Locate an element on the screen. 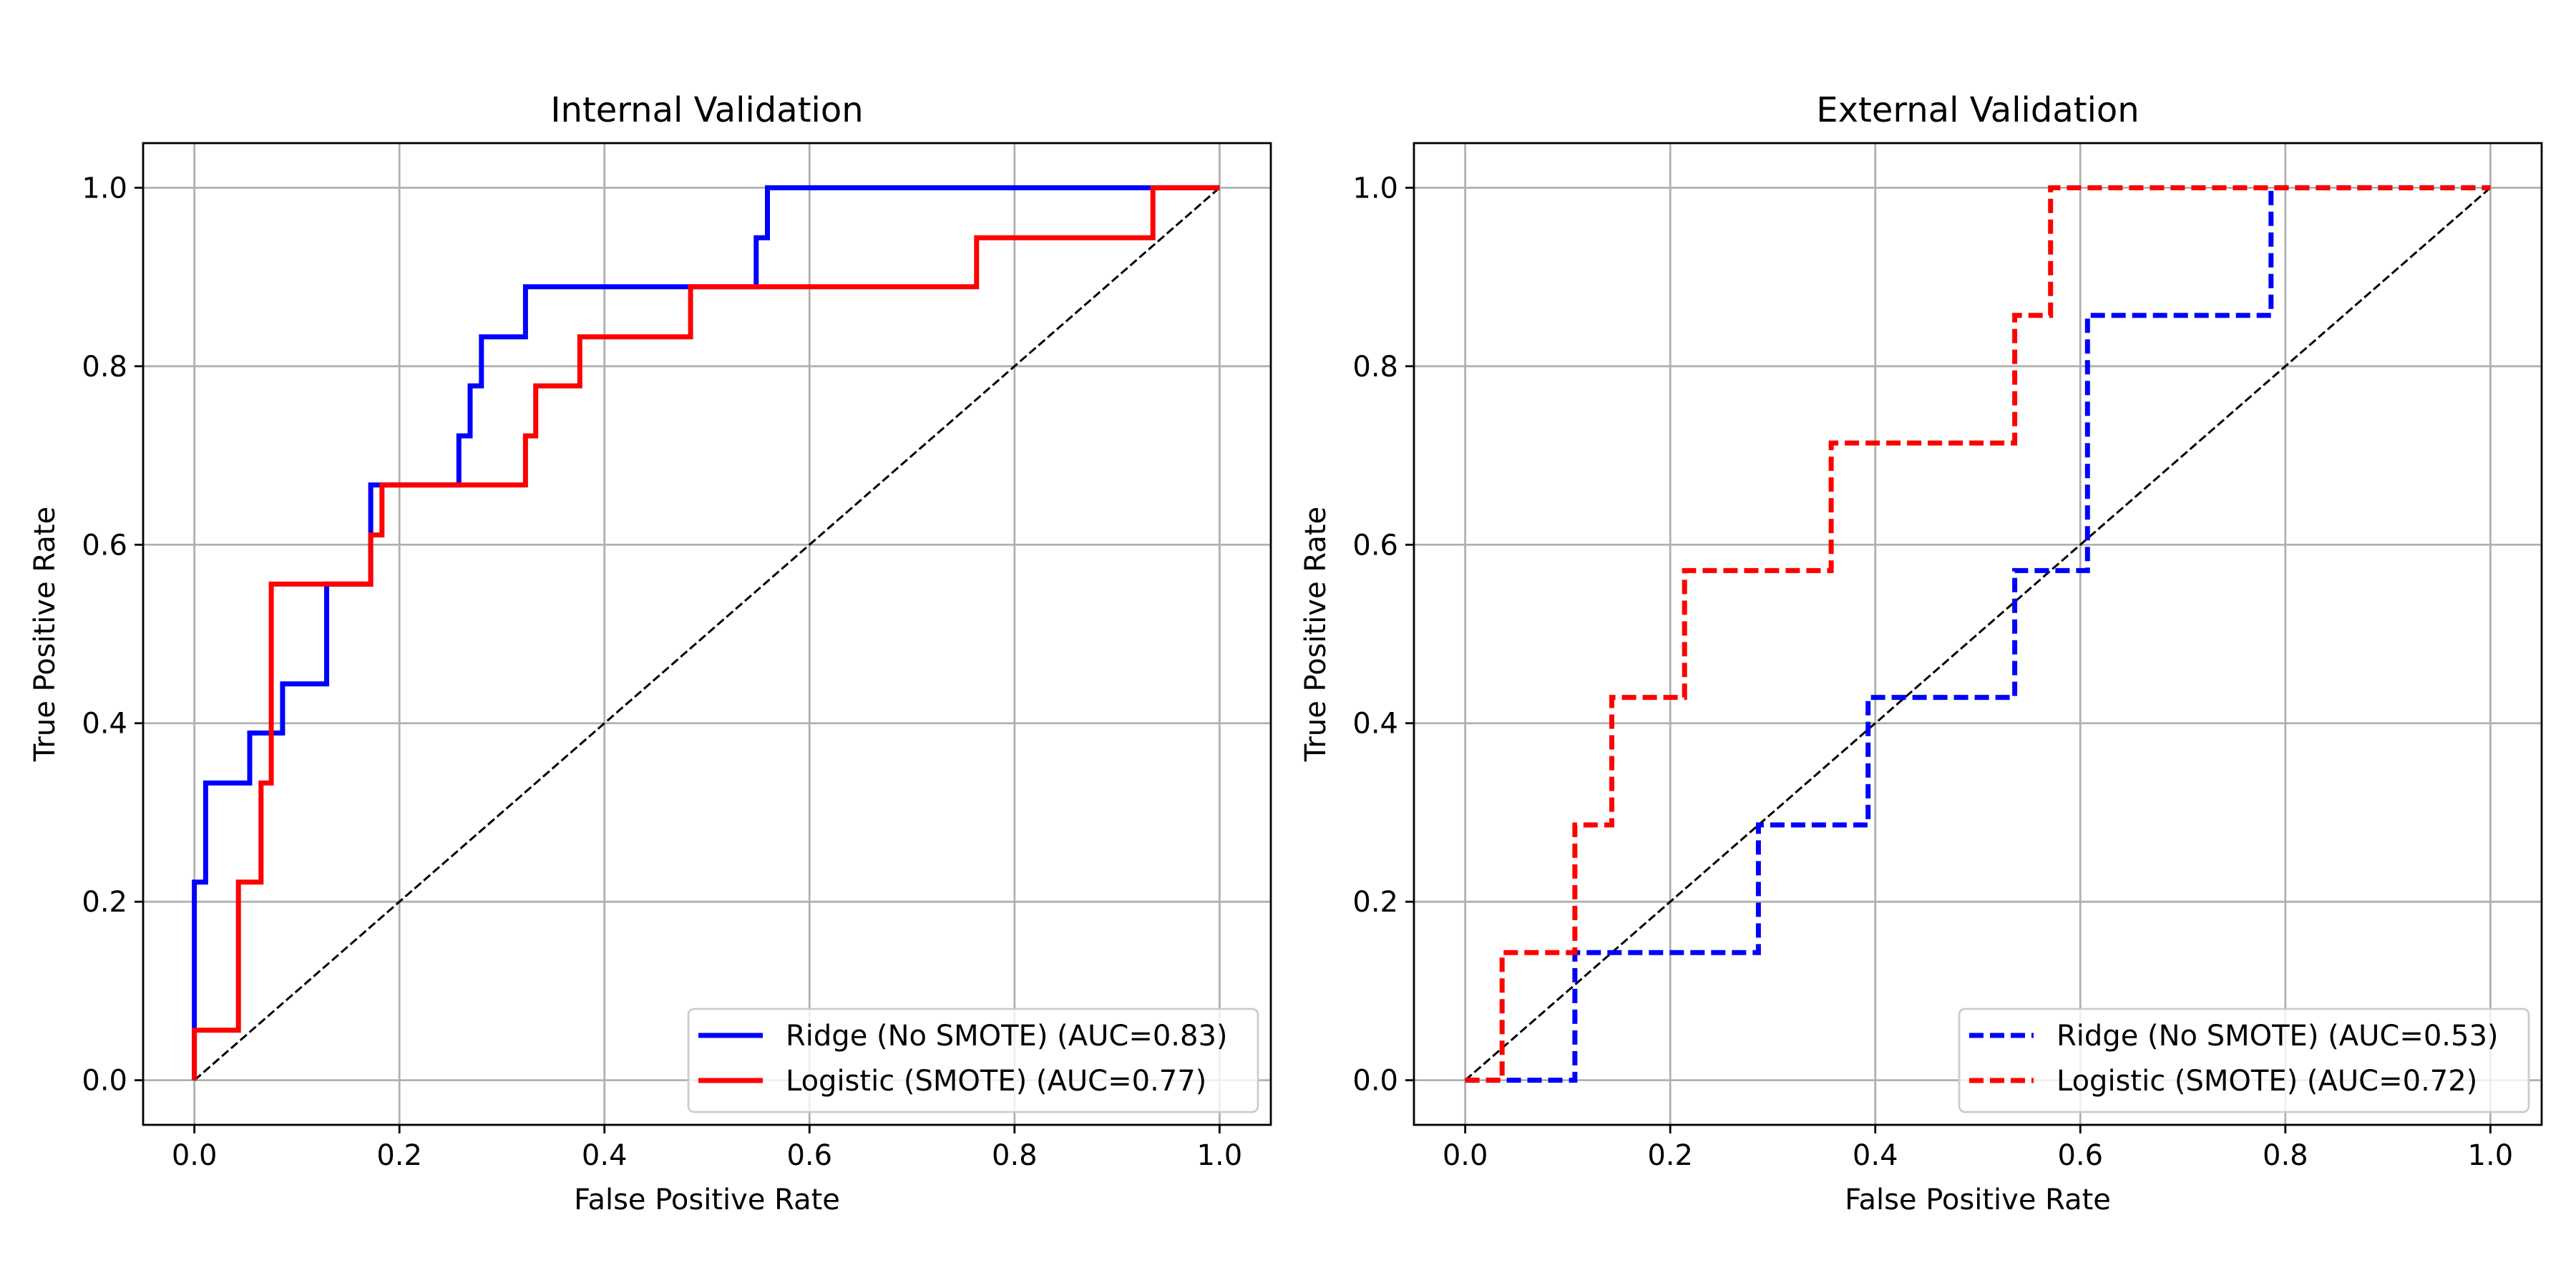  legend-label-logistic: Logistic (SMOTE) (AUC=0.77) is located at coordinates (996, 1081).